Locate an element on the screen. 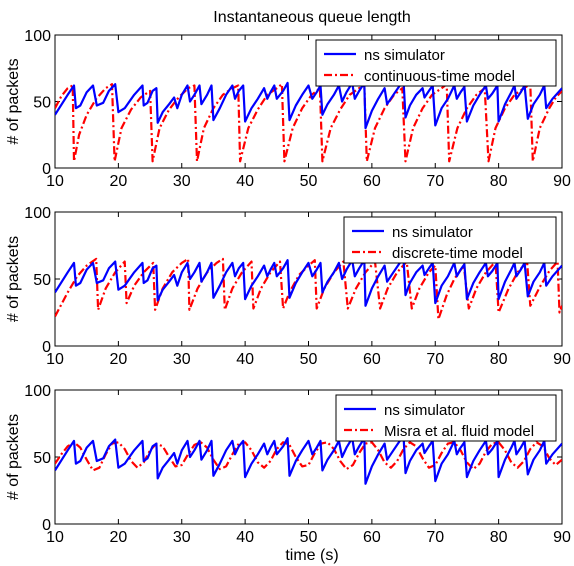 This screenshot has width=574, height=566. series-line-continuous-time-model is located at coordinates (308, 123).